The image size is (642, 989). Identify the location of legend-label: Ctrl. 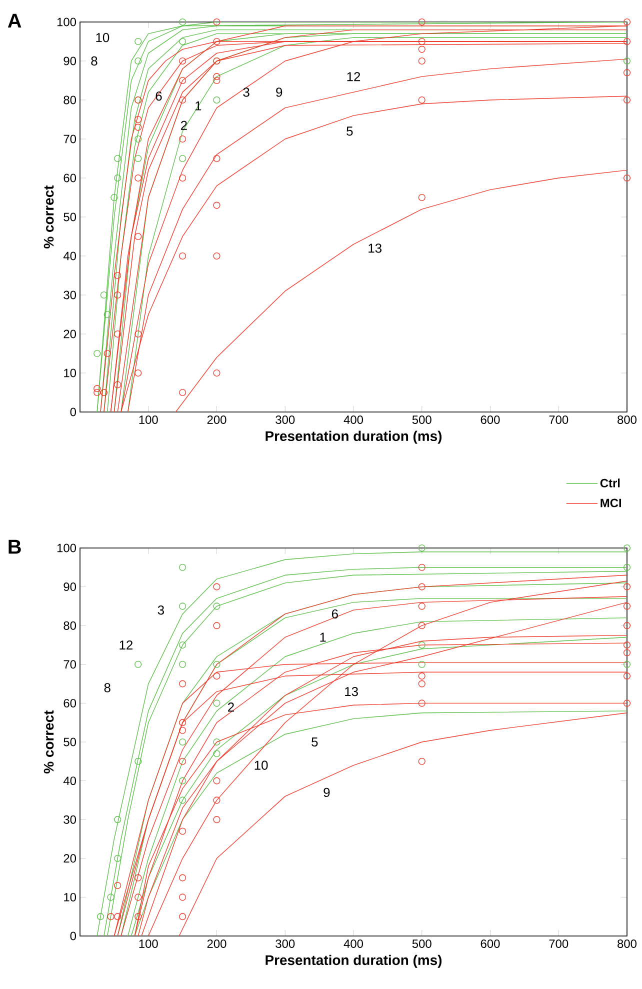
(610, 483).